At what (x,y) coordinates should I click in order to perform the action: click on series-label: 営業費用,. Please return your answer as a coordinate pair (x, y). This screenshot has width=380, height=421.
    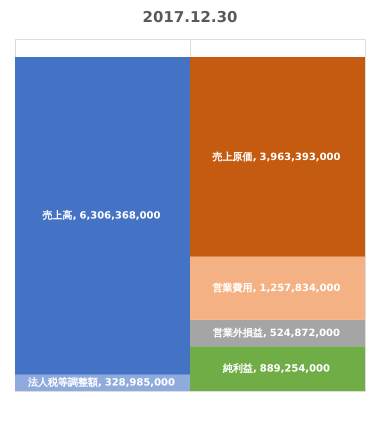
    Looking at the image, I should click on (234, 288).